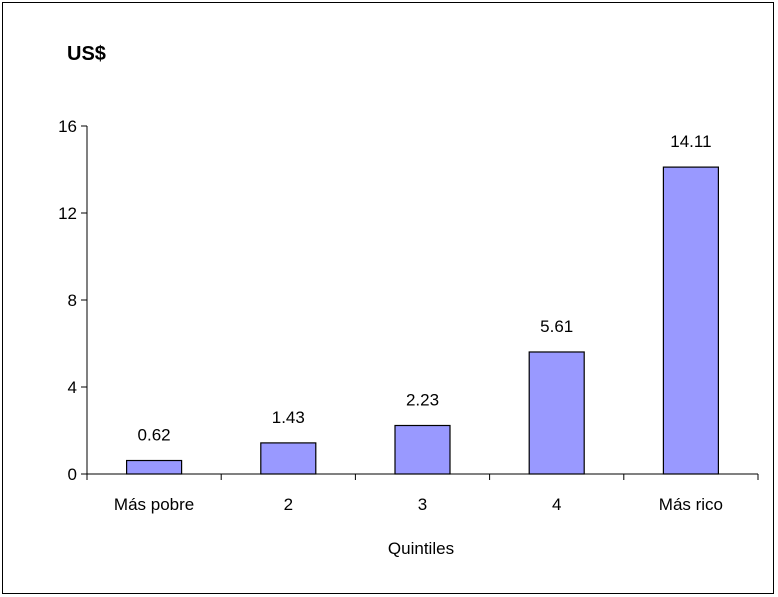  Describe the element at coordinates (690, 141) in the screenshot. I see `data-label: 14.11` at that location.